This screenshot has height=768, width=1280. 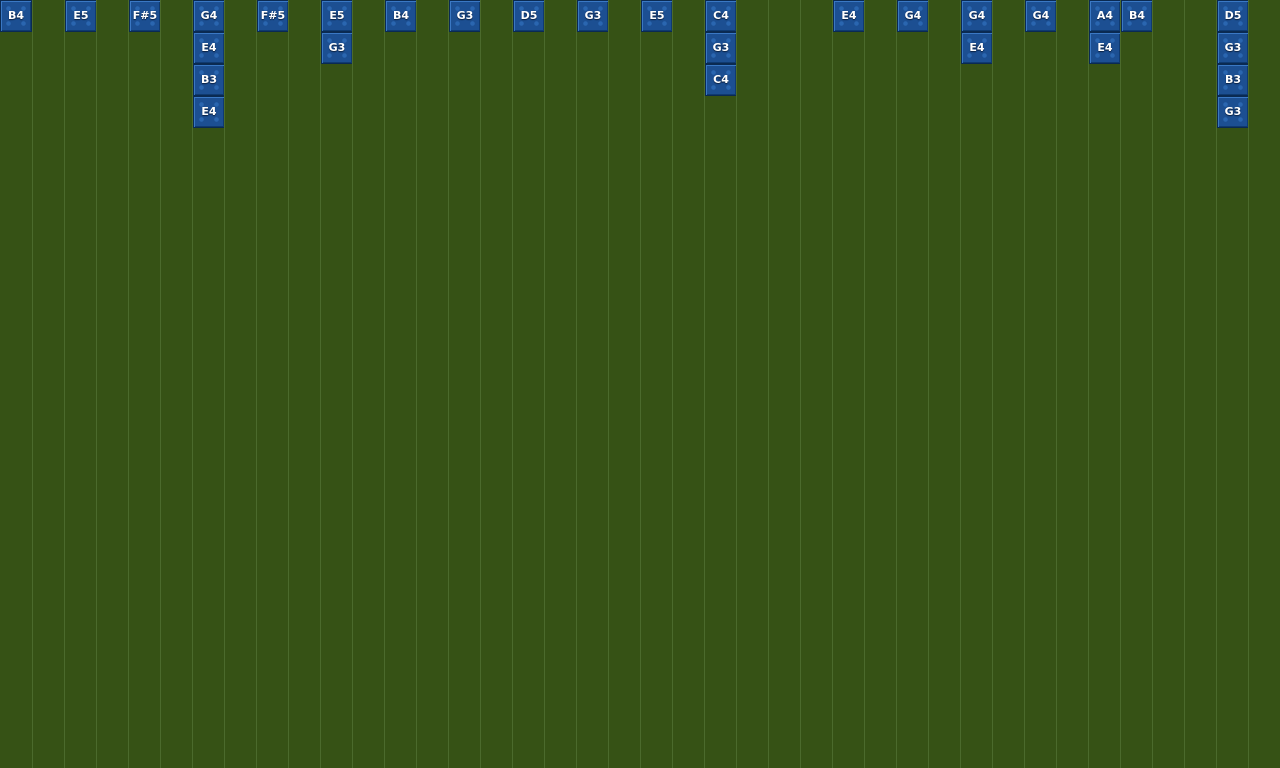 What do you see at coordinates (1105, 16) in the screenshot?
I see `note-block: A4` at bounding box center [1105, 16].